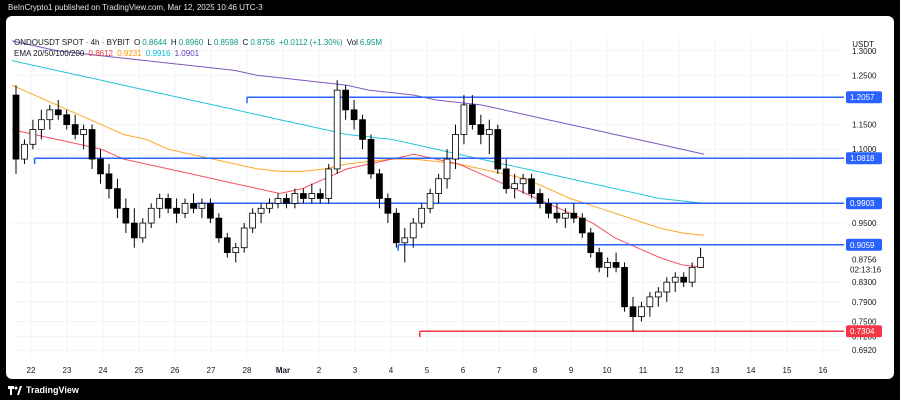 The width and height of the screenshot is (900, 400). I want to click on ema100-value: 0.9916, so click(158, 53).